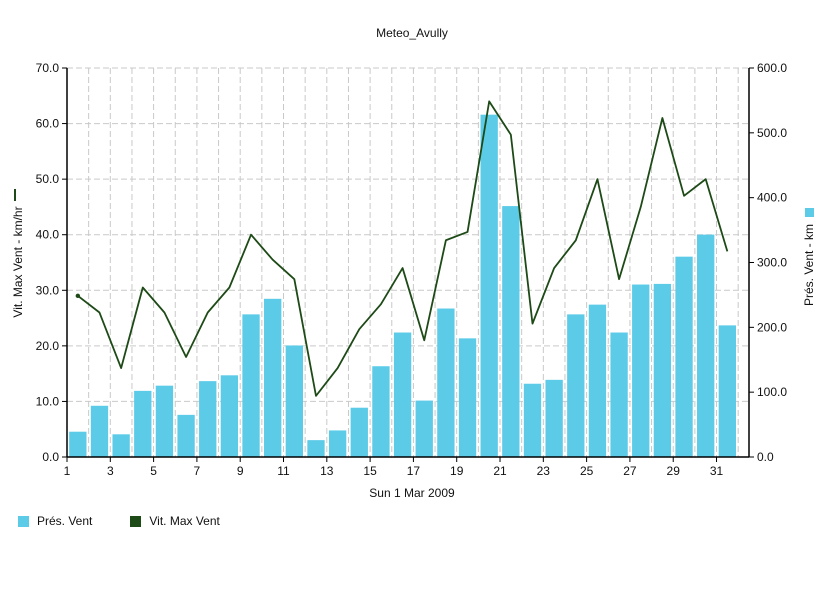  I want to click on y-right-tick-label: 600.0, so click(772, 68).